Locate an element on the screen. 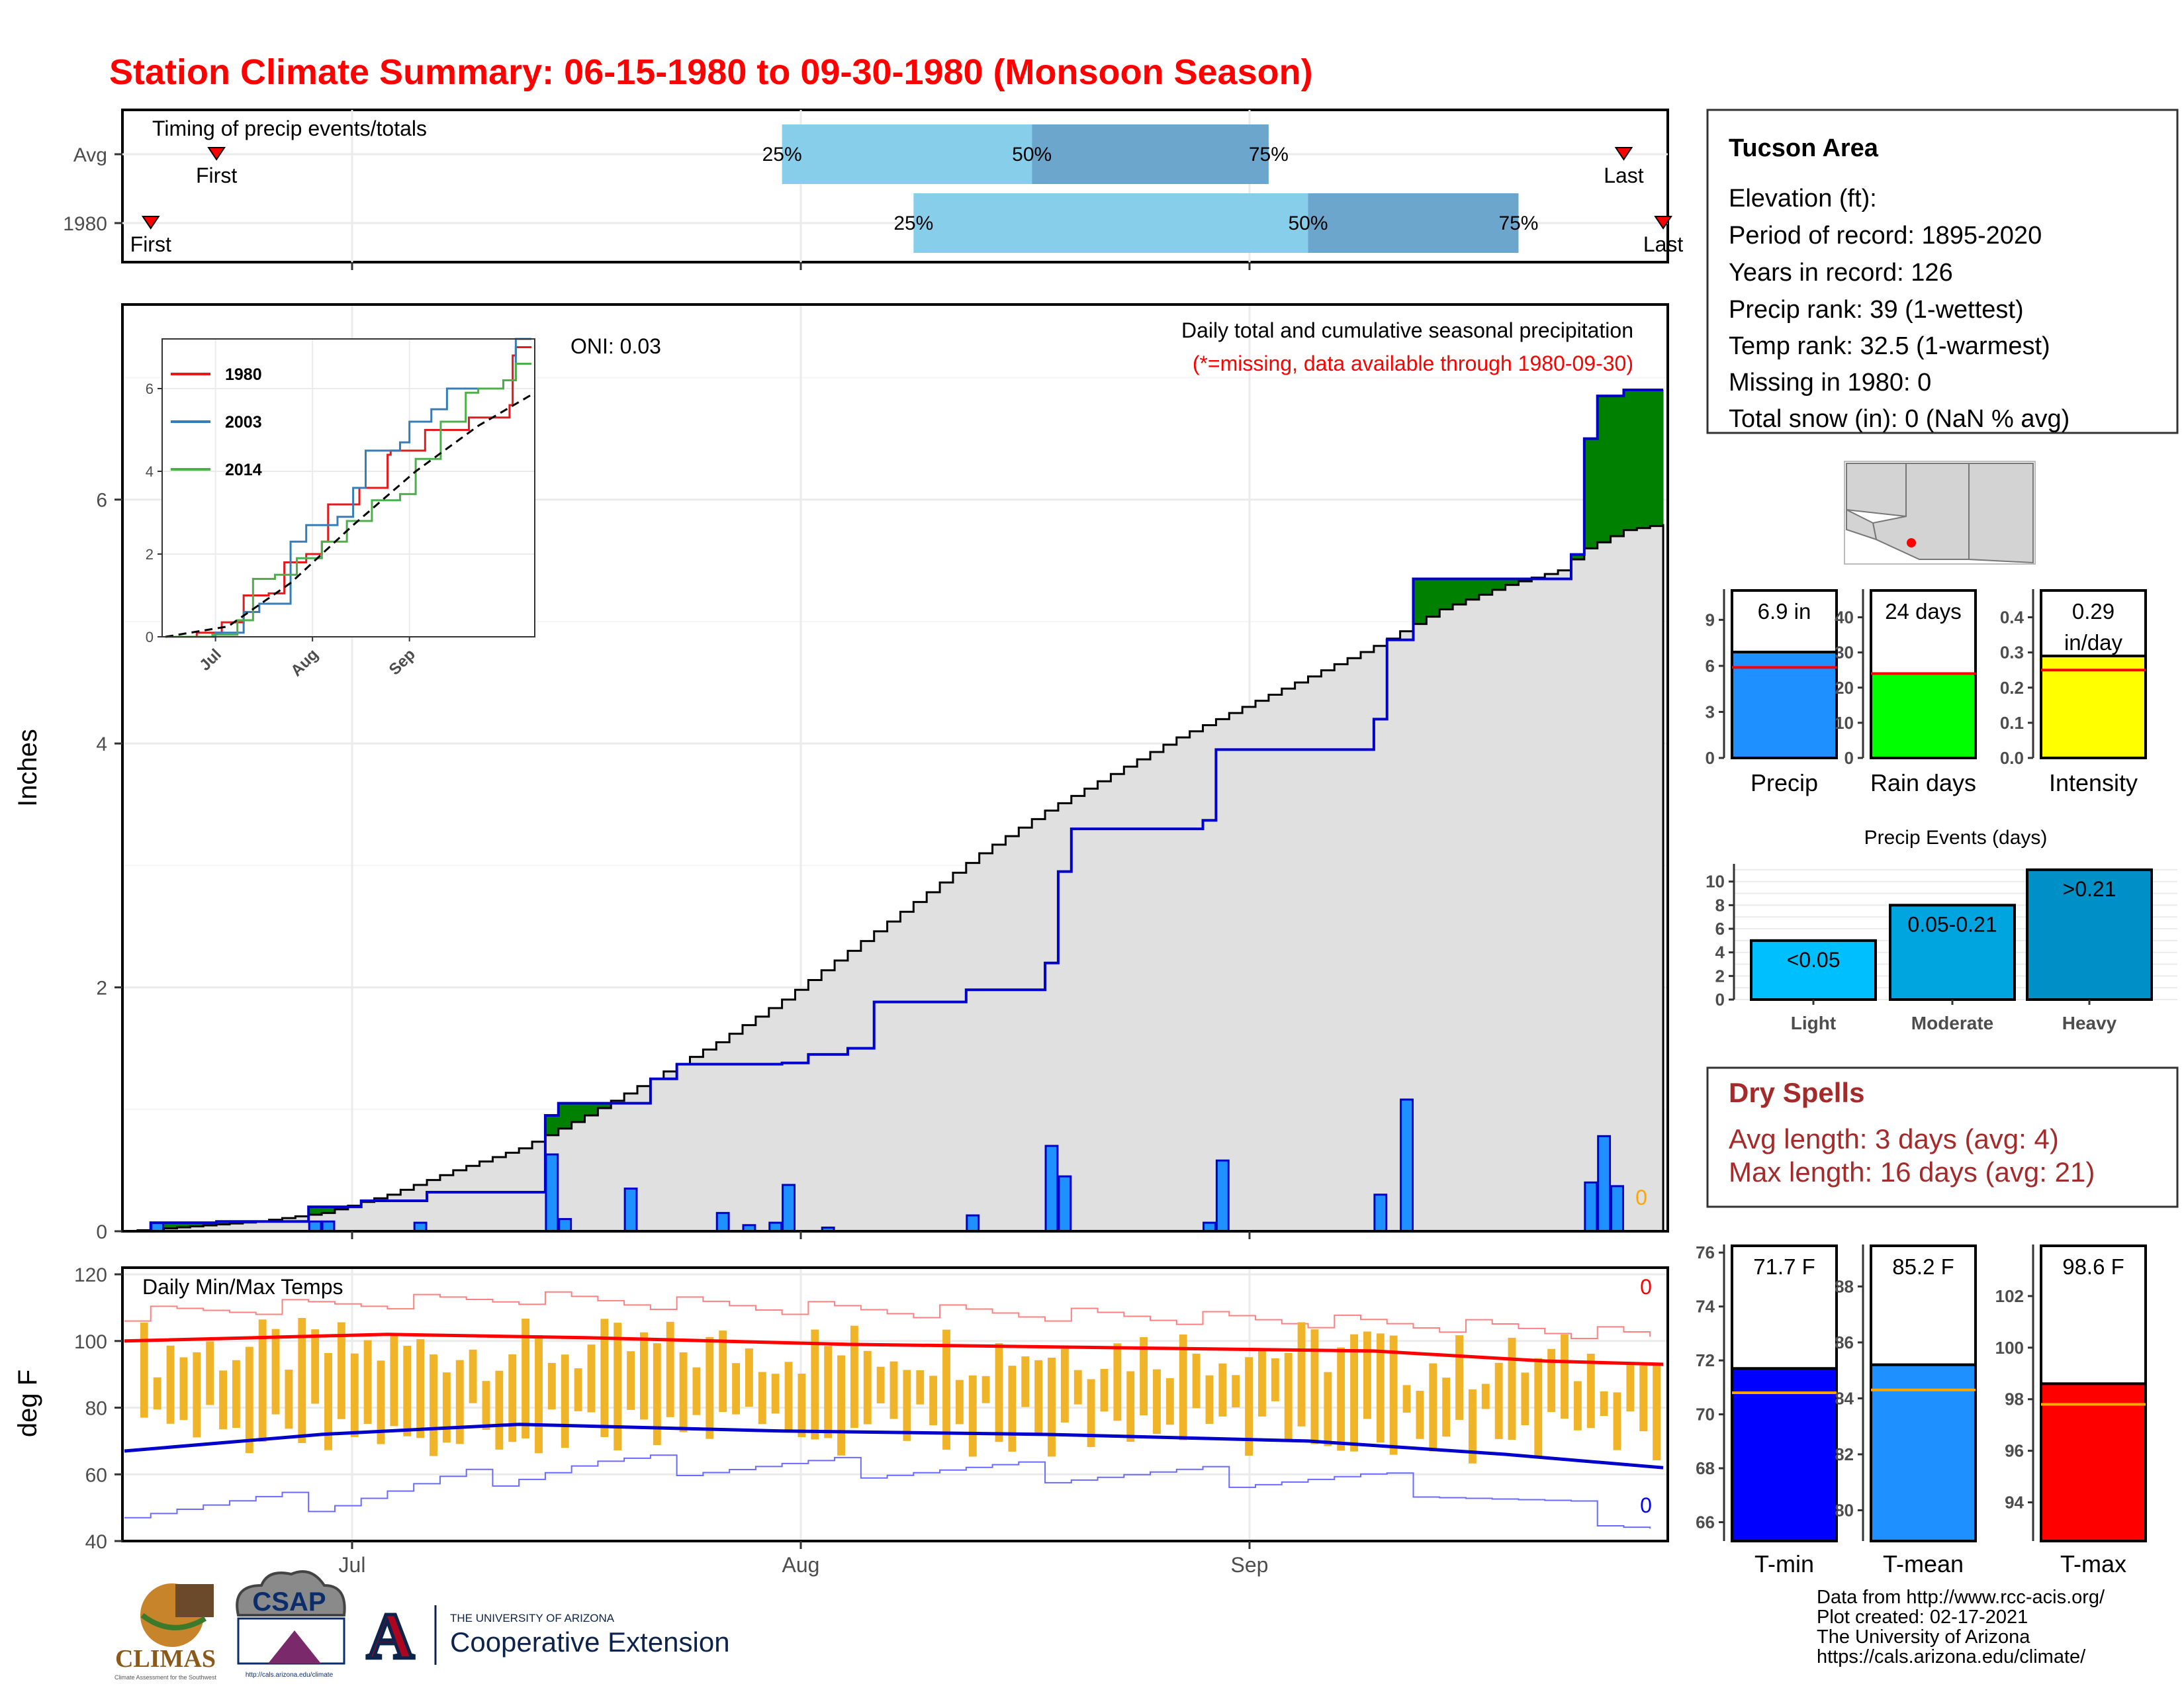 This screenshot has width=2184, height=1688. inset-frame is located at coordinates (348, 487).